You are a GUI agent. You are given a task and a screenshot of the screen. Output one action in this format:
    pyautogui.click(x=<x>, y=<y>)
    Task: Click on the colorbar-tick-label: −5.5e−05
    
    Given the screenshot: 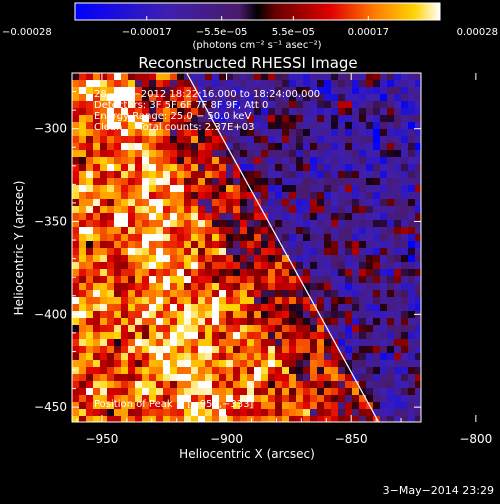 What is the action you would take?
    pyautogui.click(x=222, y=32)
    